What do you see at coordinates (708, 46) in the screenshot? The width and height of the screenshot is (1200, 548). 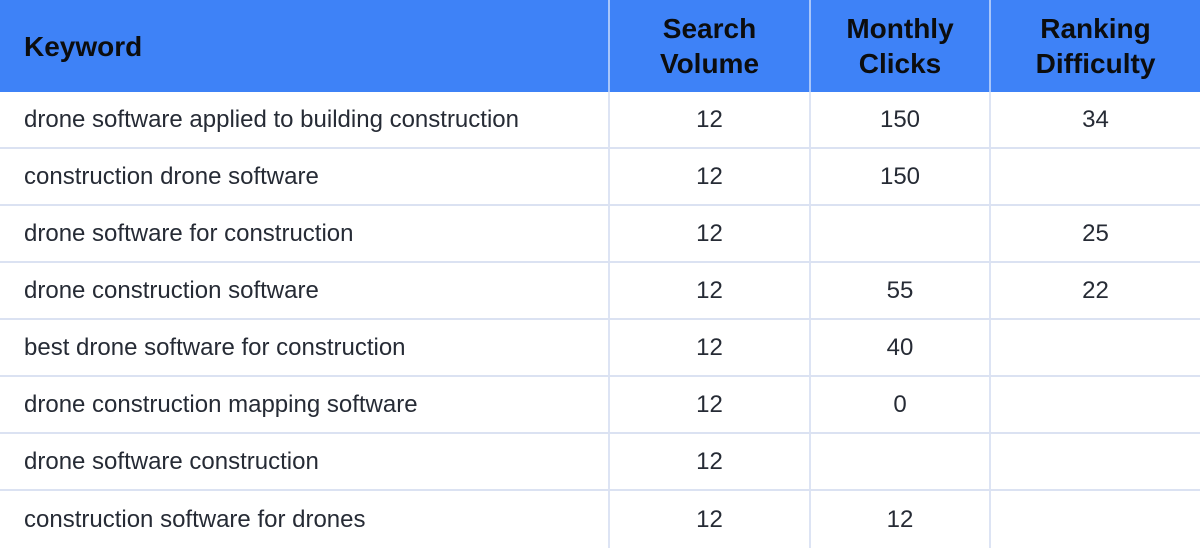 I see `column-header-search-volume: Search Volume` at bounding box center [708, 46].